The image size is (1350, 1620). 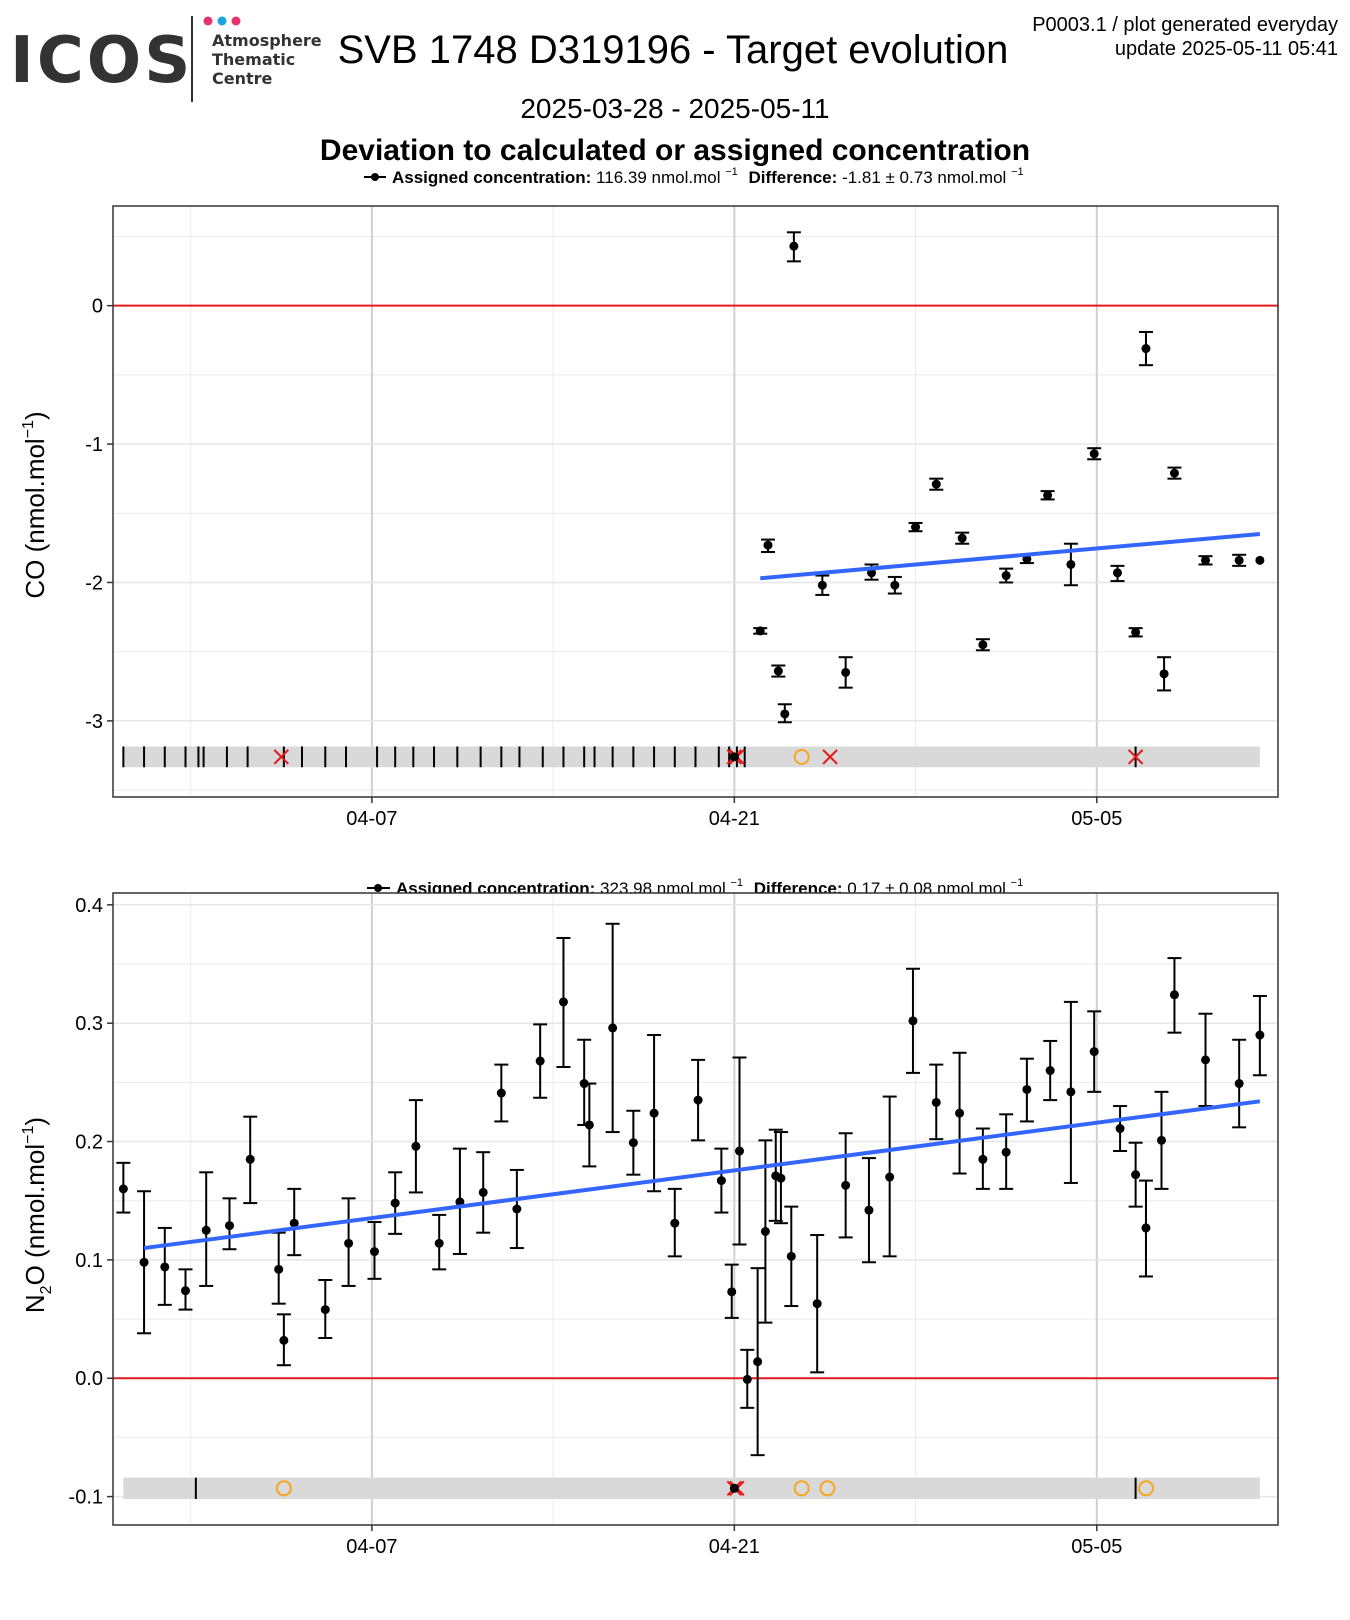 What do you see at coordinates (1010, 556) in the screenshot?
I see `co-trend-line` at bounding box center [1010, 556].